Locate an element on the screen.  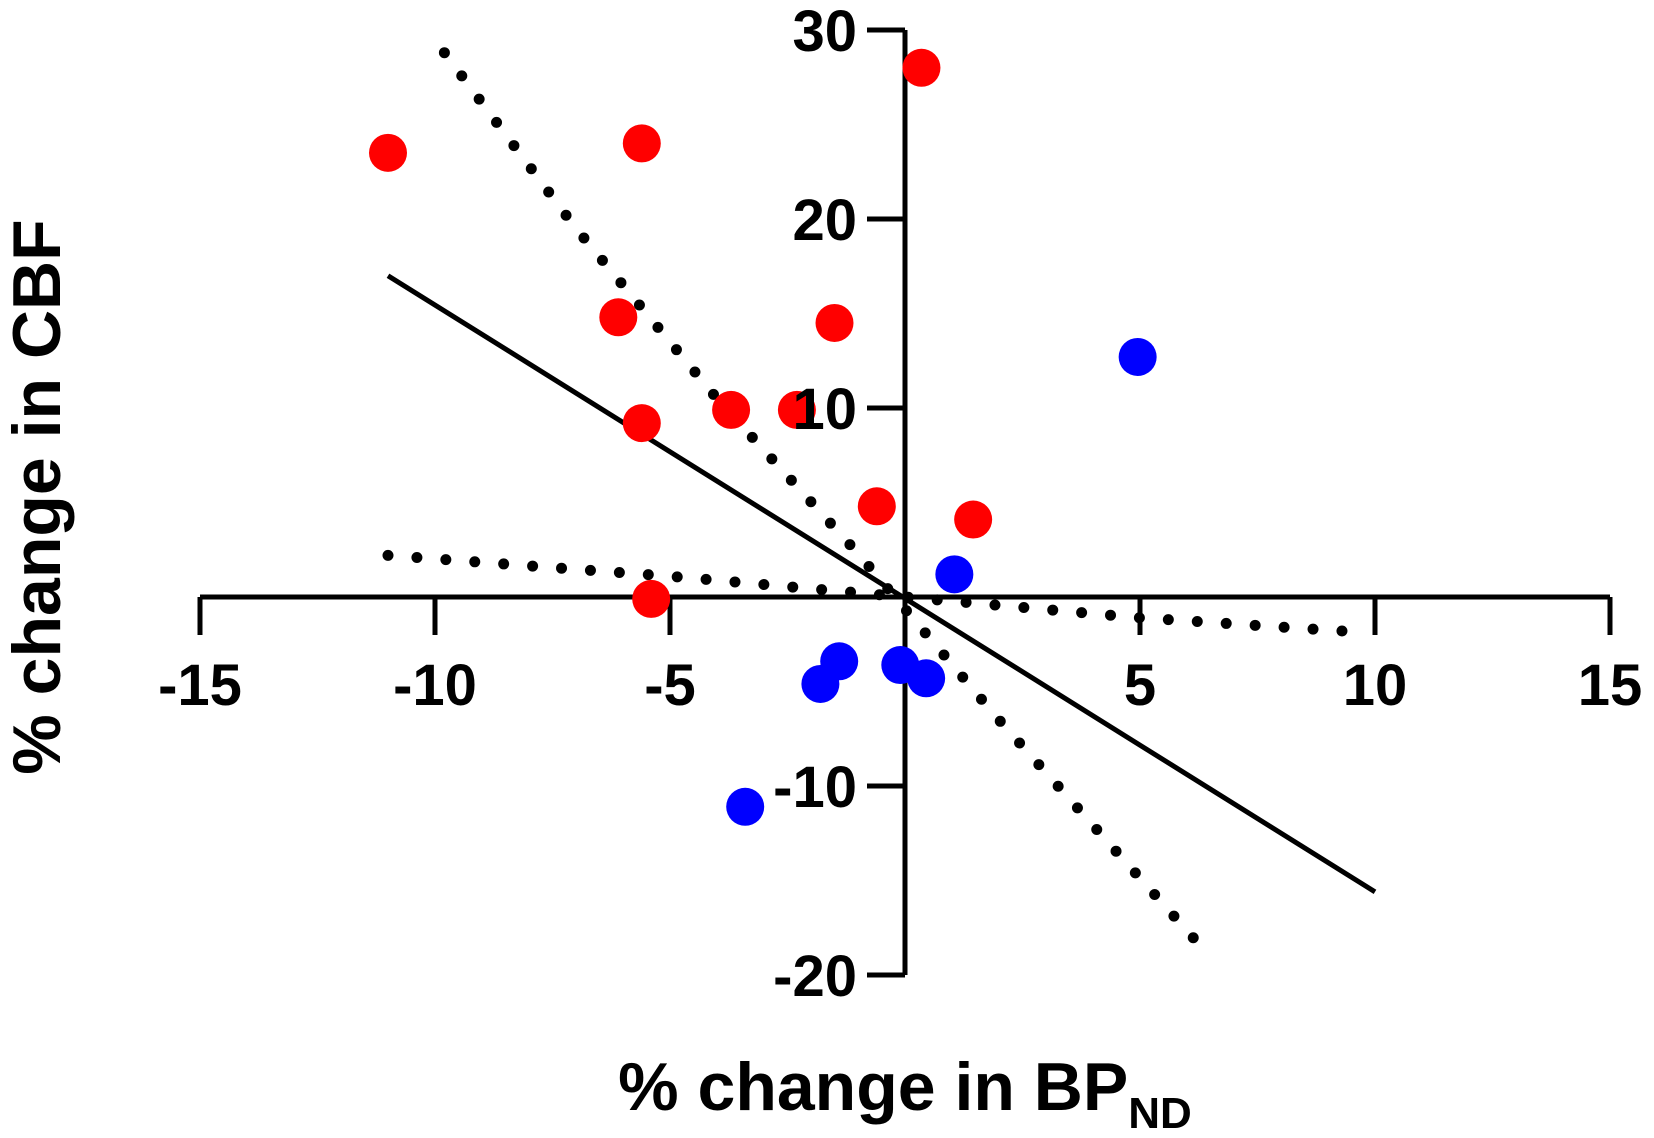
x-tick-label: -15 is located at coordinates (200, 685).